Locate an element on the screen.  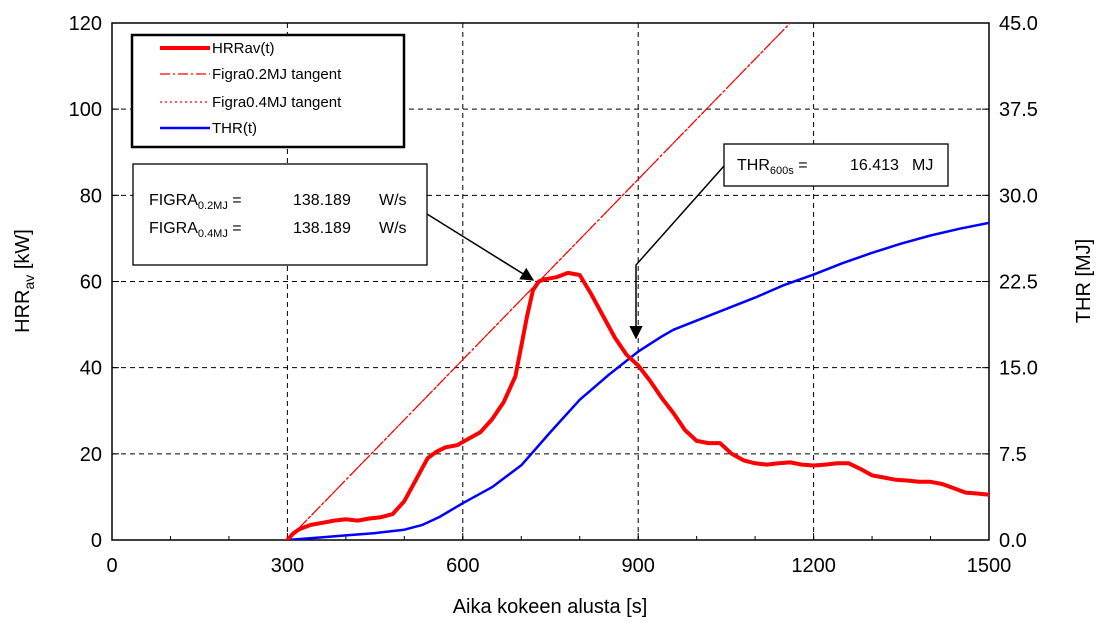
y-tick-label: 20 is located at coordinates (91, 455).